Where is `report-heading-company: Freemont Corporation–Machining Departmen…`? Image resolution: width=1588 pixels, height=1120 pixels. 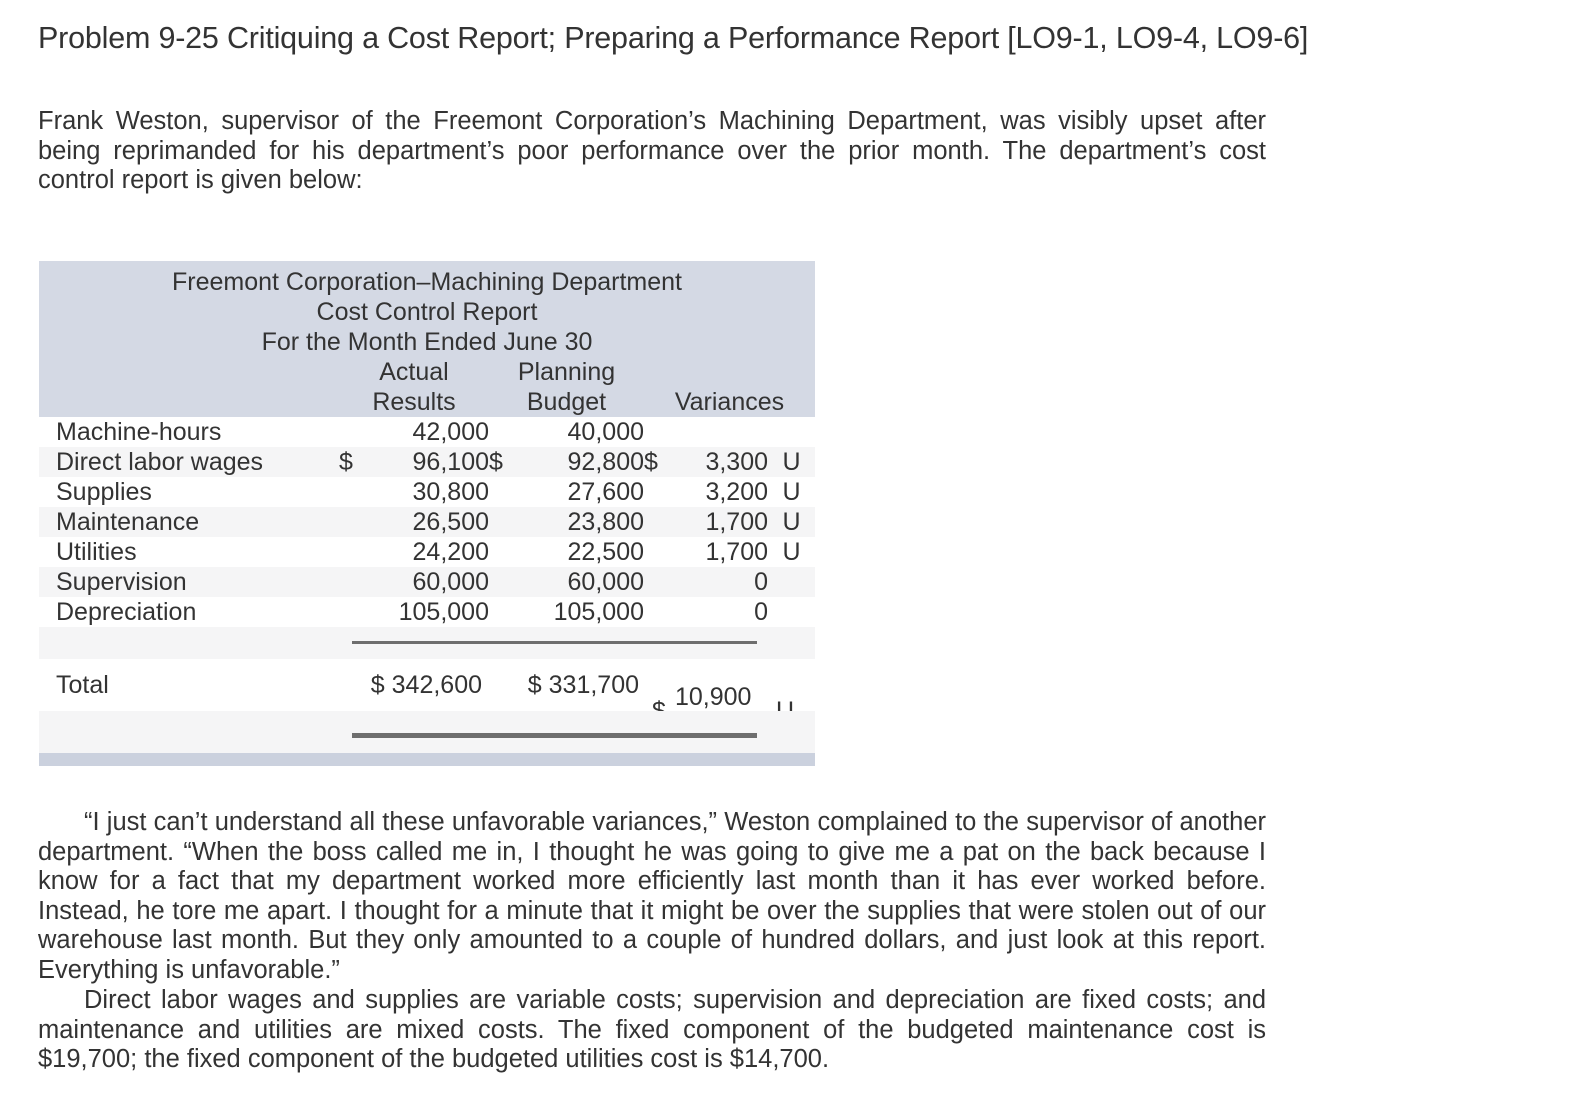
report-heading-company: Freemont Corporation–Machining Departmen… is located at coordinates (427, 282).